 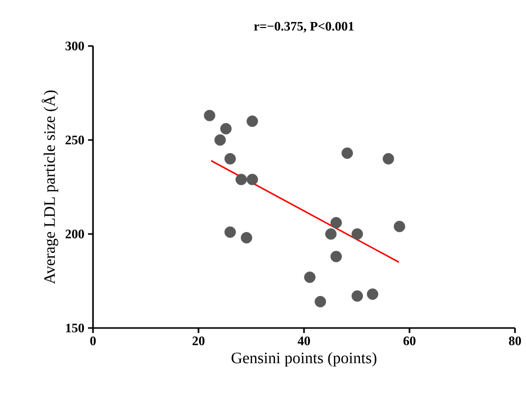 I want to click on x-tick-label: 40, so click(x=304, y=341).